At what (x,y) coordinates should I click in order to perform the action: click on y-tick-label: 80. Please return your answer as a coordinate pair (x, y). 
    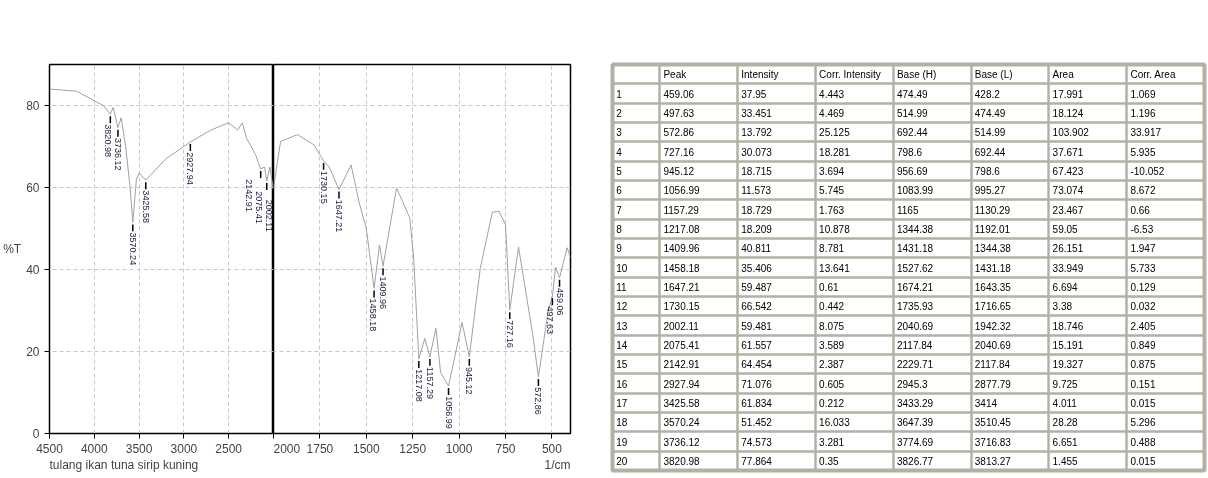
    Looking at the image, I should click on (33, 106).